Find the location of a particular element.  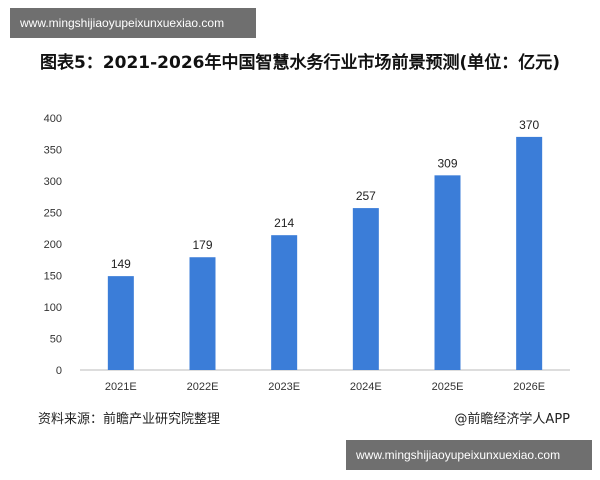

watermark-bottom-banner: www.mingshijiaoyupeixunxuexiao.com is located at coordinates (469, 455).